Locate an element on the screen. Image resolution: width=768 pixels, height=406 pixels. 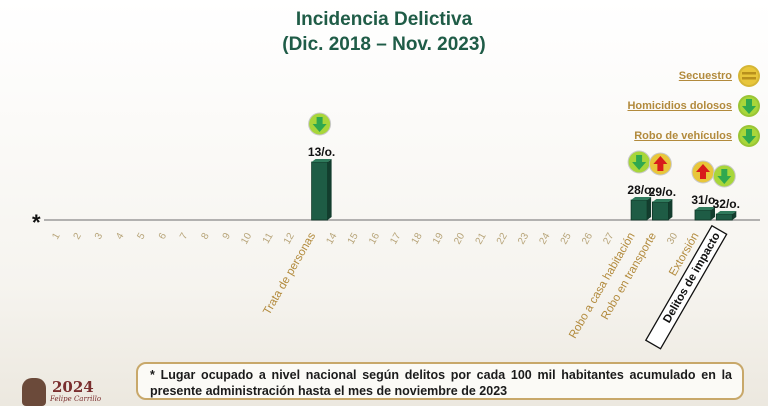
tick-label: 5 is located at coordinates (141, 236).